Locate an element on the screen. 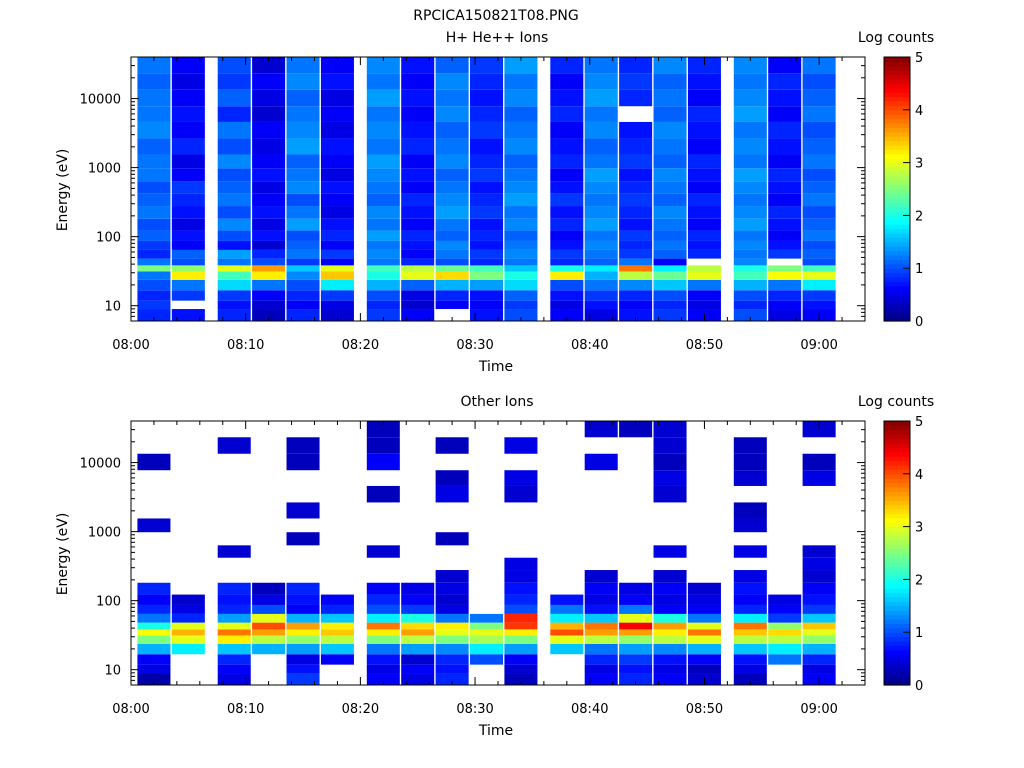  colorbar-tick-label: 0 is located at coordinates (919, 322).